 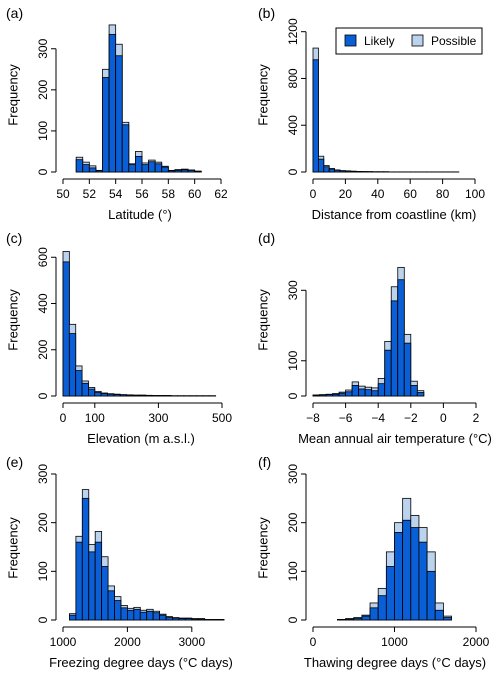 What do you see at coordinates (264, 462) in the screenshot?
I see `panel-label-f: (f)` at bounding box center [264, 462].